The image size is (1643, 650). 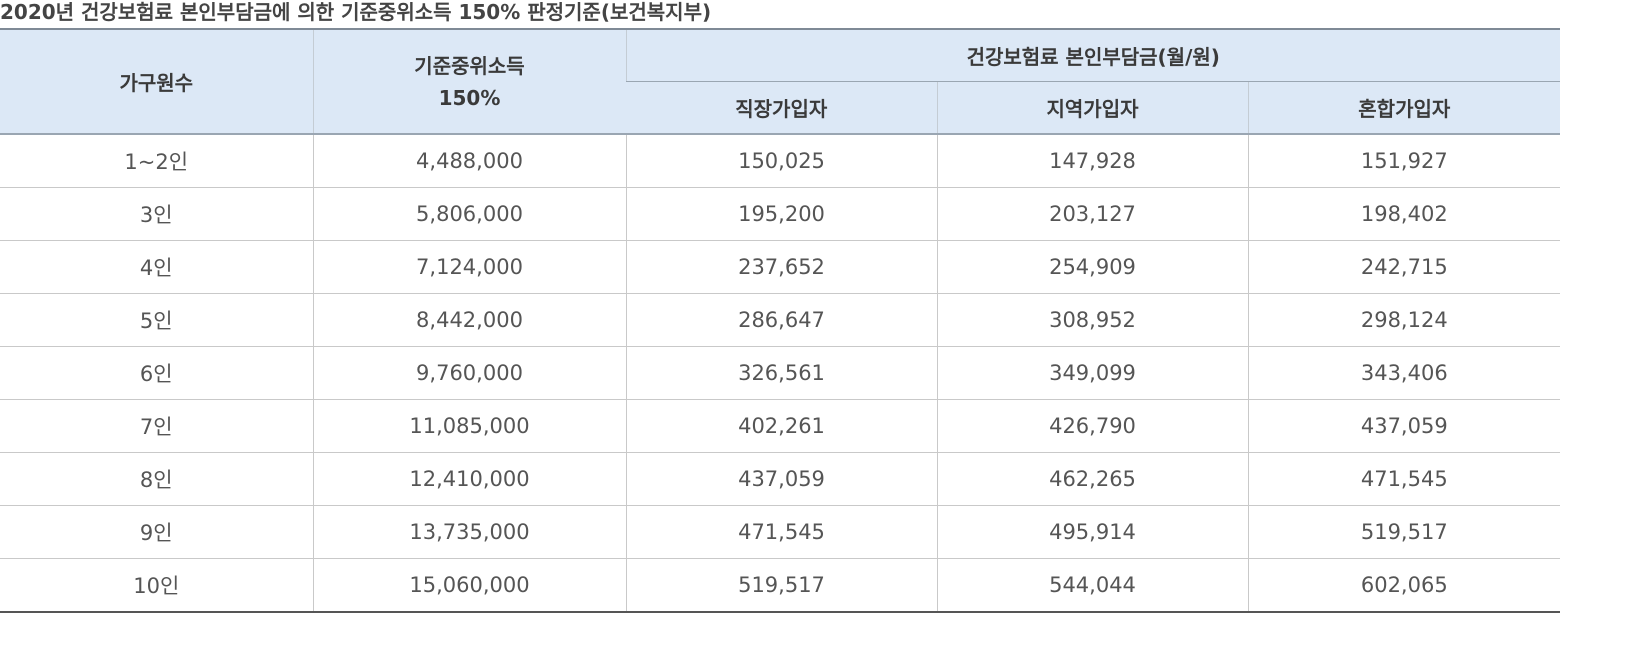 I want to click on cell-income: 8,442,000, so click(x=469, y=320).